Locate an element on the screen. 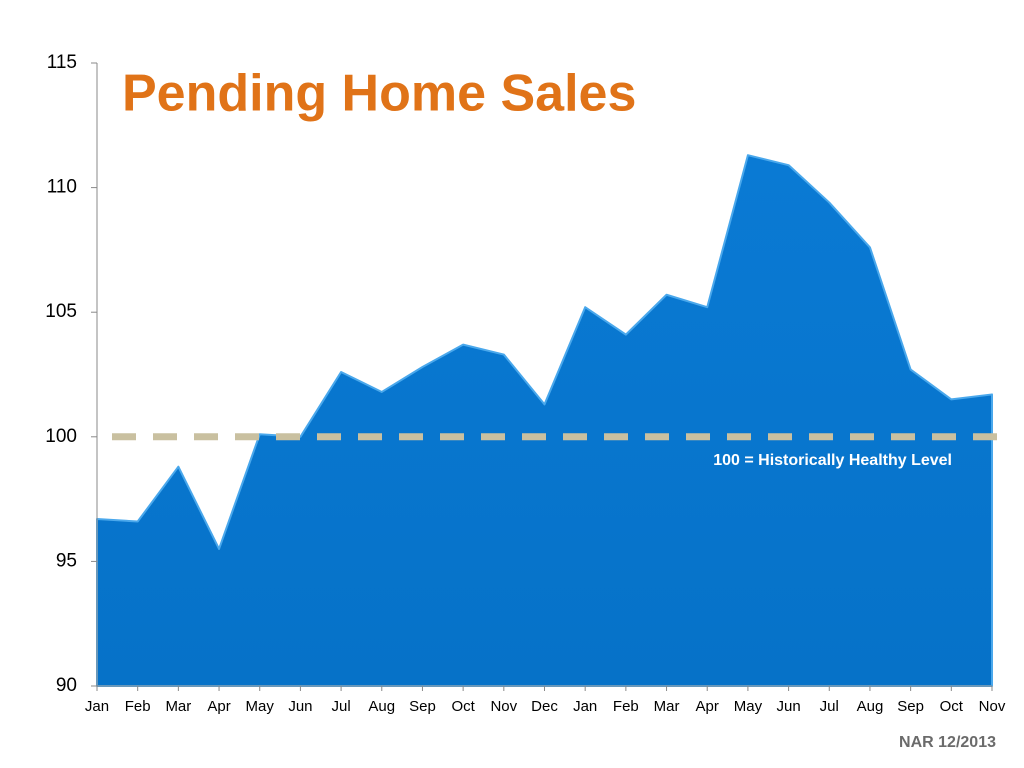 The height and width of the screenshot is (768, 1024). y-tick-label: 90 is located at coordinates (66, 685).